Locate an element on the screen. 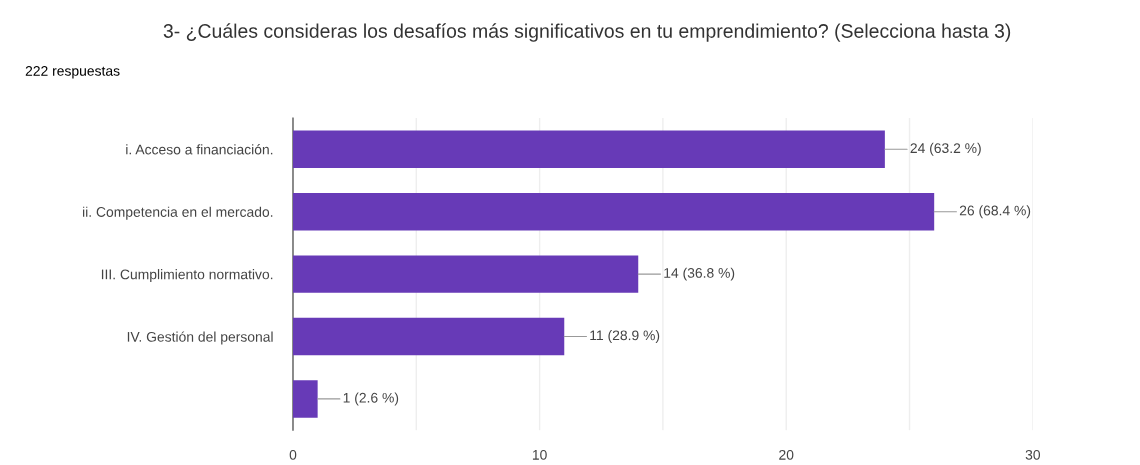  data-label: 1 (2.6 %) is located at coordinates (371, 399).